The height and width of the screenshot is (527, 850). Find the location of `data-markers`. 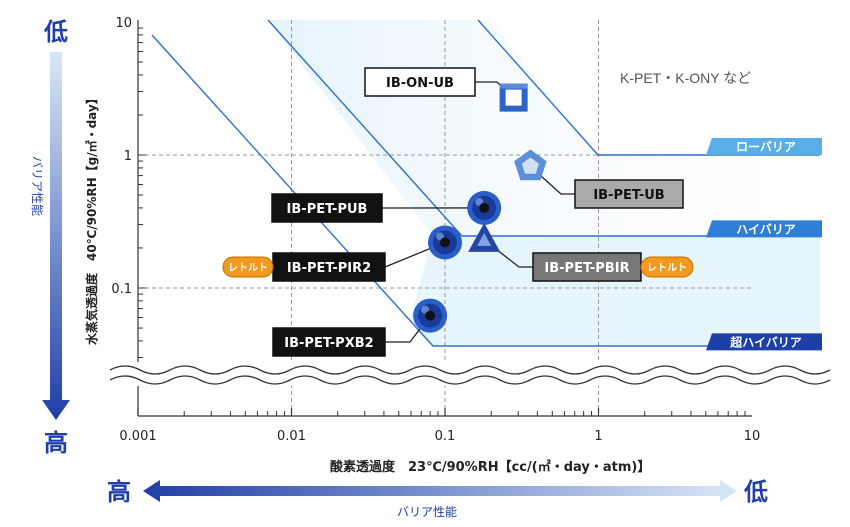

data-markers is located at coordinates (480, 208).